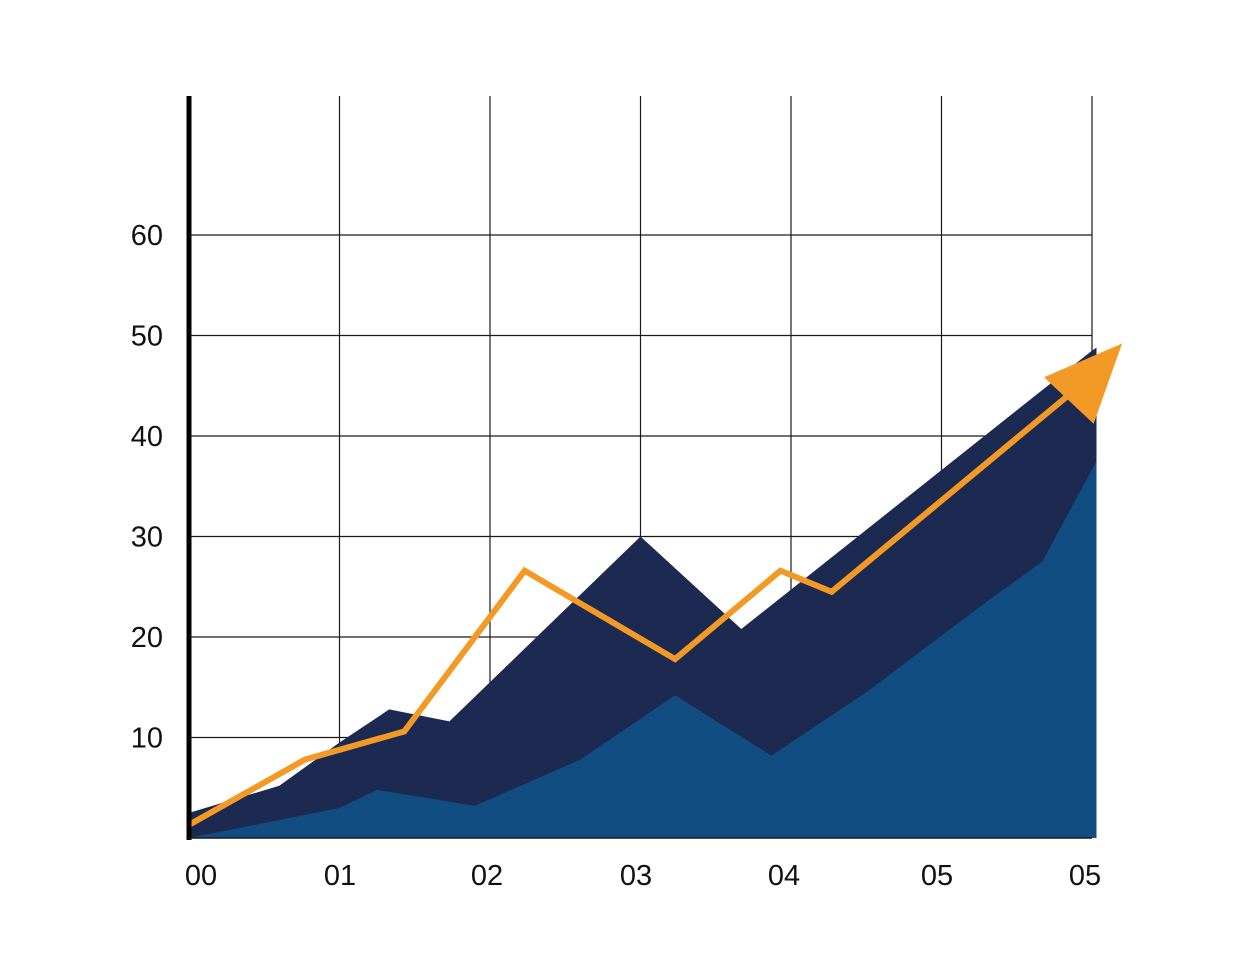 The image size is (1255, 980). I want to click on y-tick-label: 20, so click(147, 638).